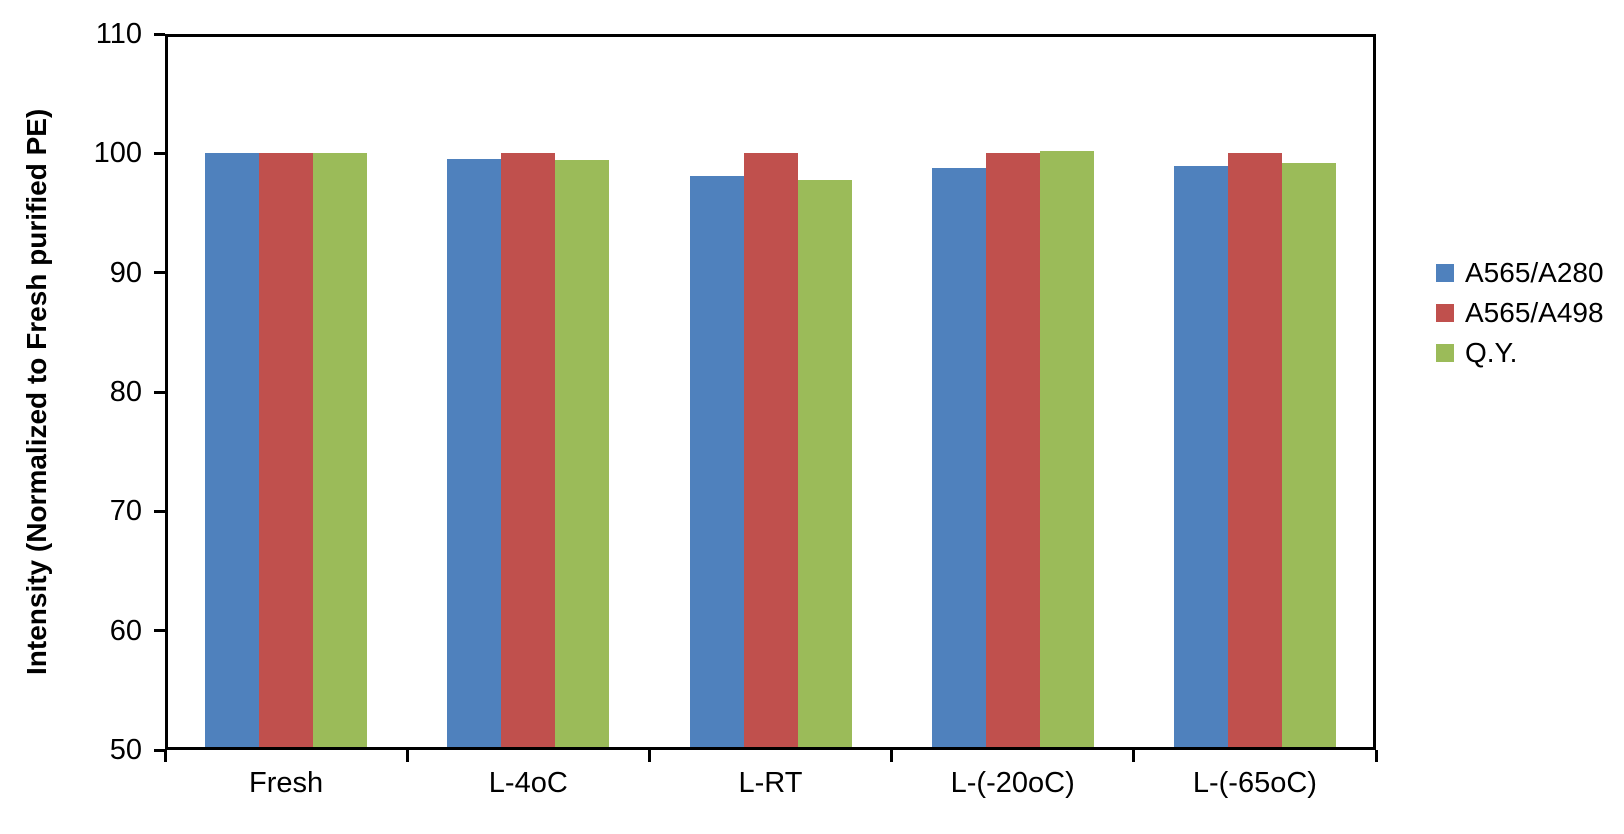 The width and height of the screenshot is (1624, 834). I want to click on legend-label: A565/A498, so click(1534, 312).